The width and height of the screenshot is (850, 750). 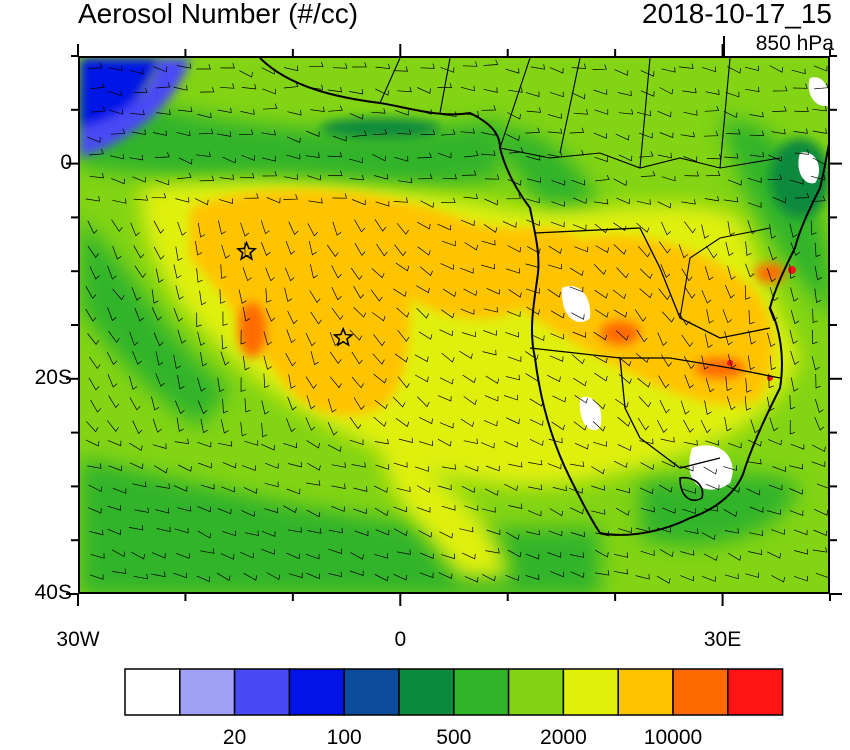 What do you see at coordinates (774, 216) in the screenshot?
I see `field-band-east` at bounding box center [774, 216].